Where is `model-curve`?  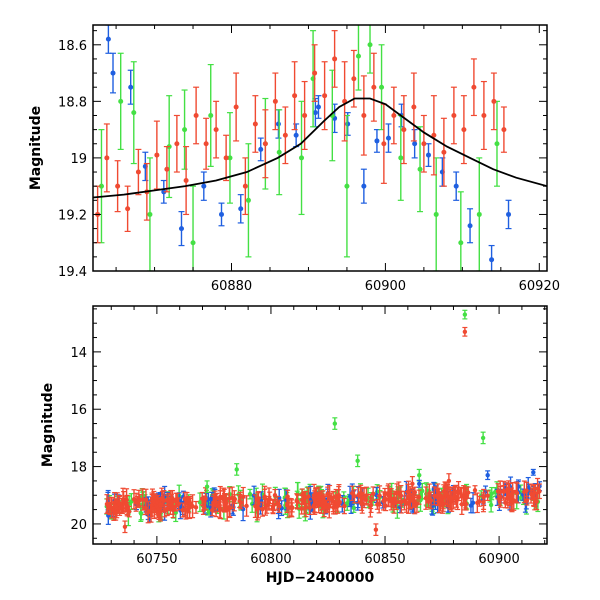
model-curve is located at coordinates (320, 148).